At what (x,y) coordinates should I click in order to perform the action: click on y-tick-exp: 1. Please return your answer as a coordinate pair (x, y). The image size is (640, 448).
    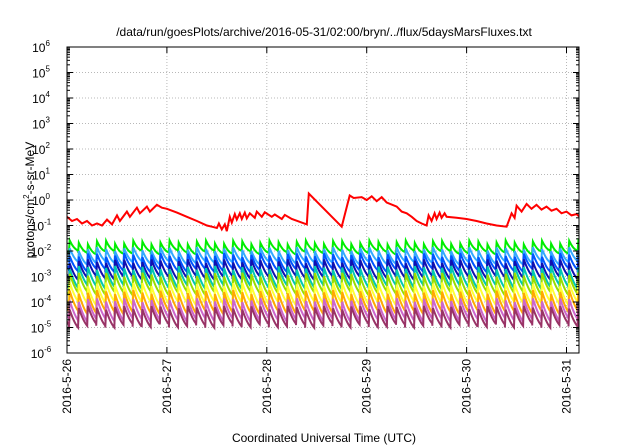
    Looking at the image, I should click on (47, 171).